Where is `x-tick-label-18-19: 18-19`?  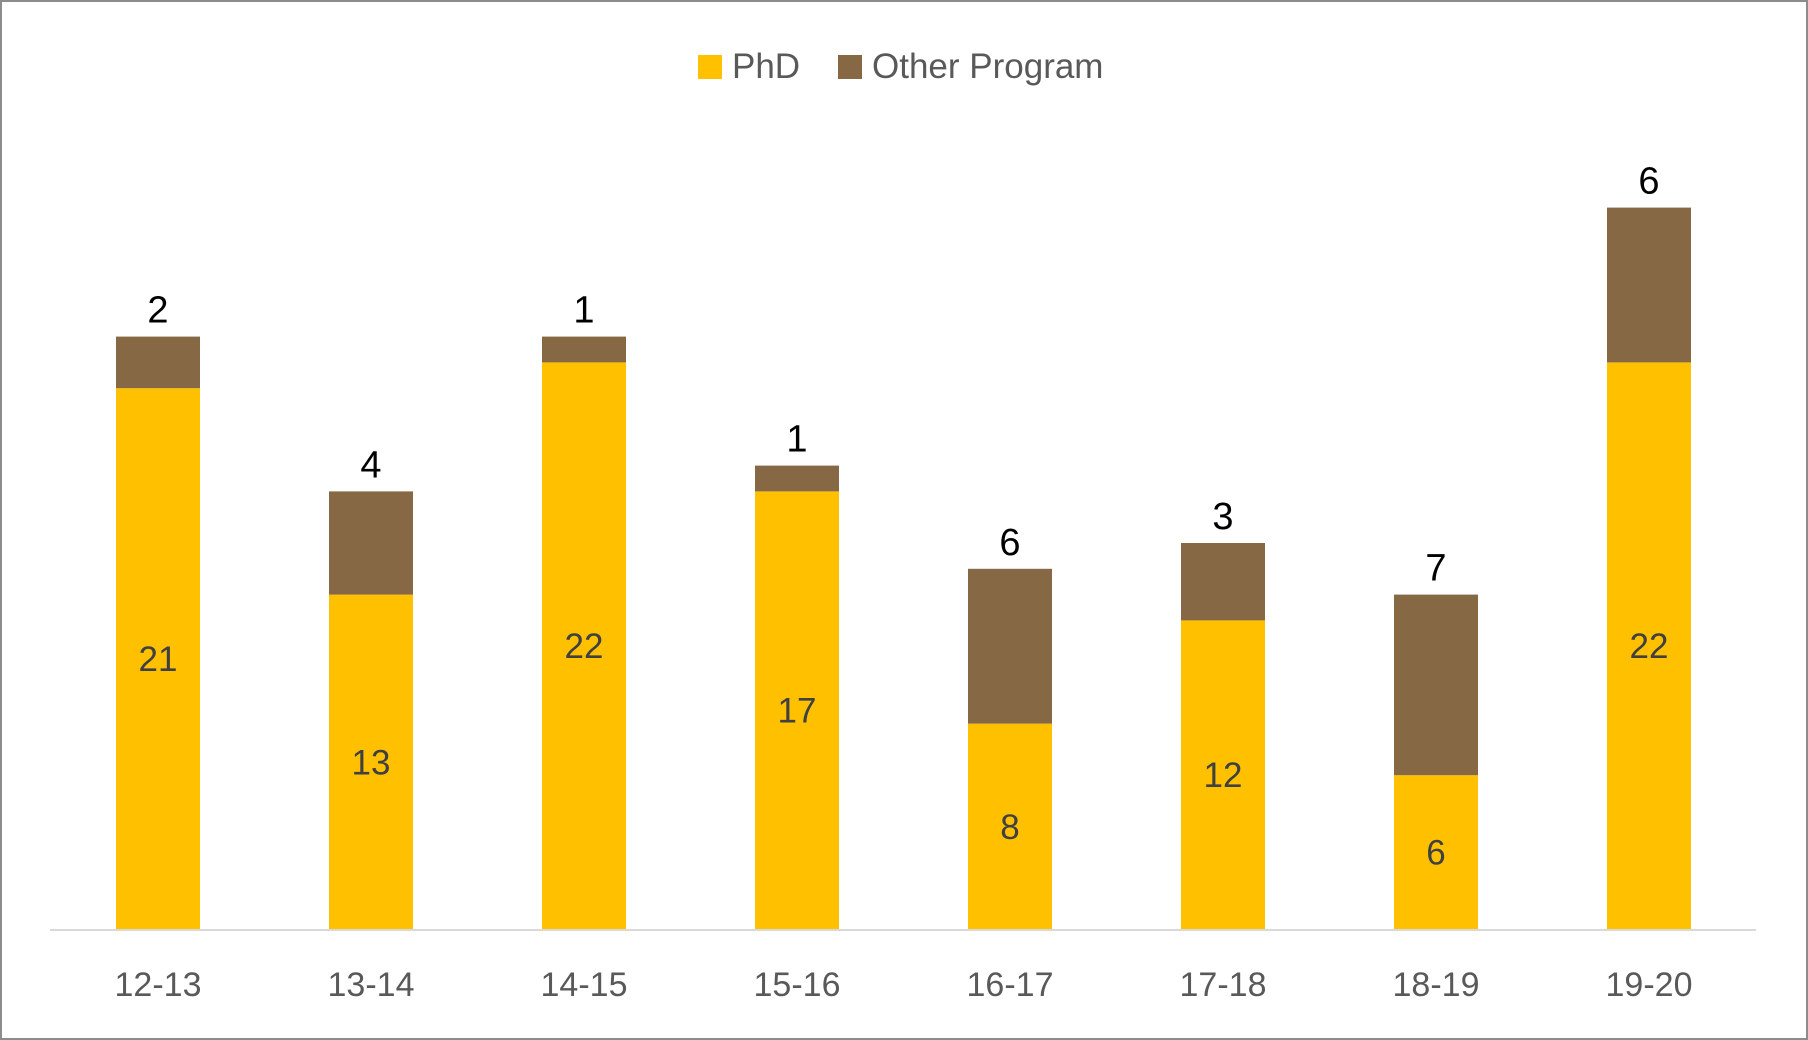
x-tick-label-18-19: 18-19 is located at coordinates (1436, 985).